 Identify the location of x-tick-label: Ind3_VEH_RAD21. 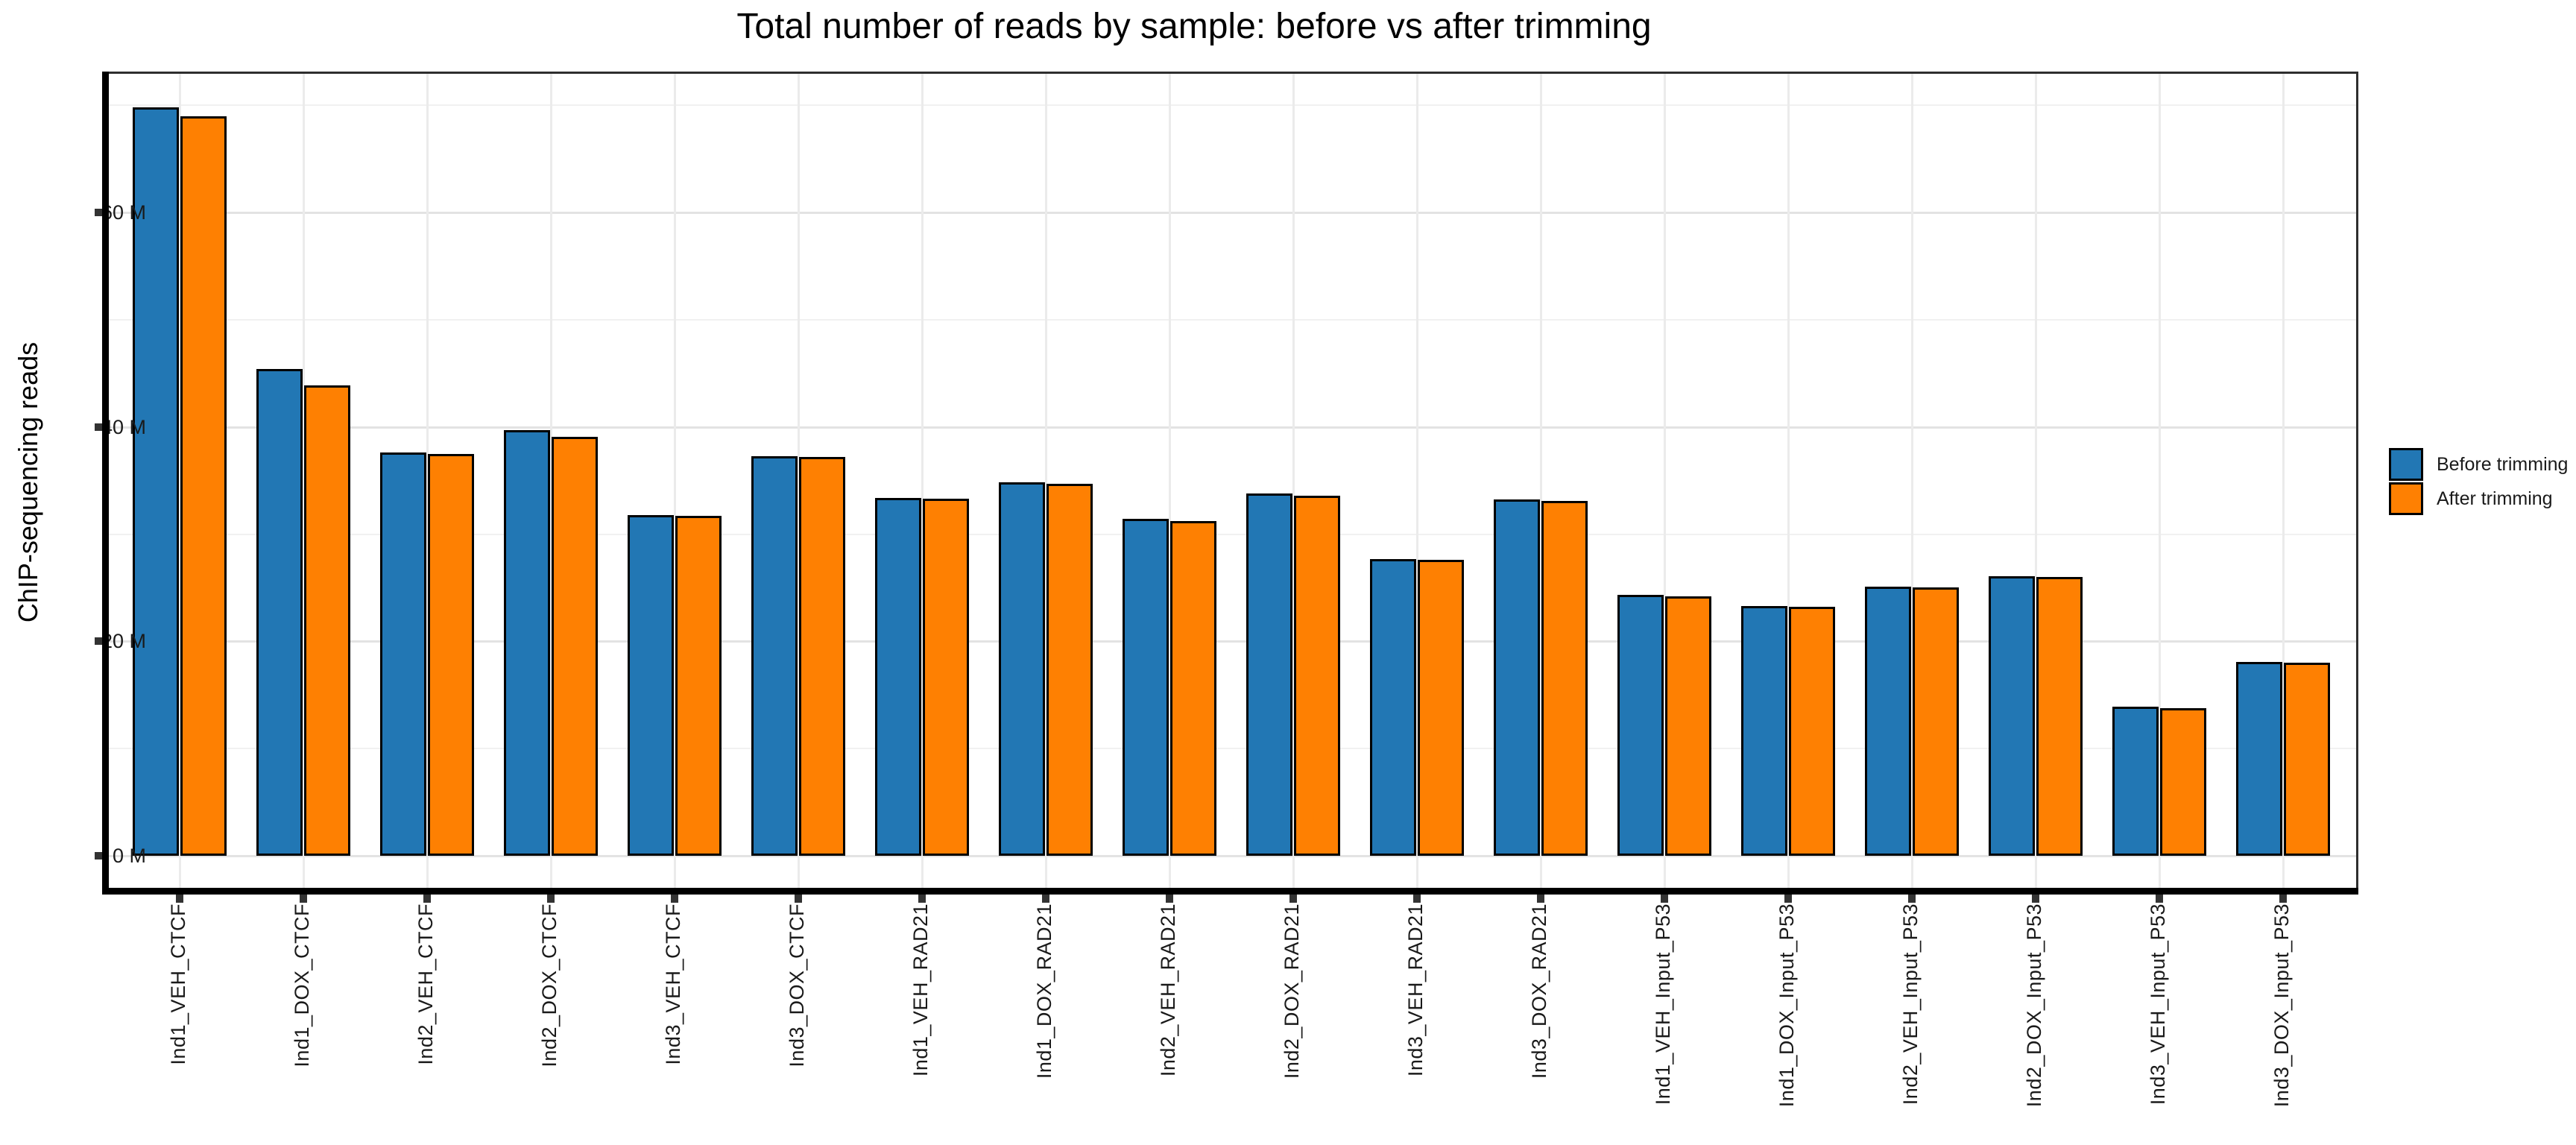
(1415, 990).